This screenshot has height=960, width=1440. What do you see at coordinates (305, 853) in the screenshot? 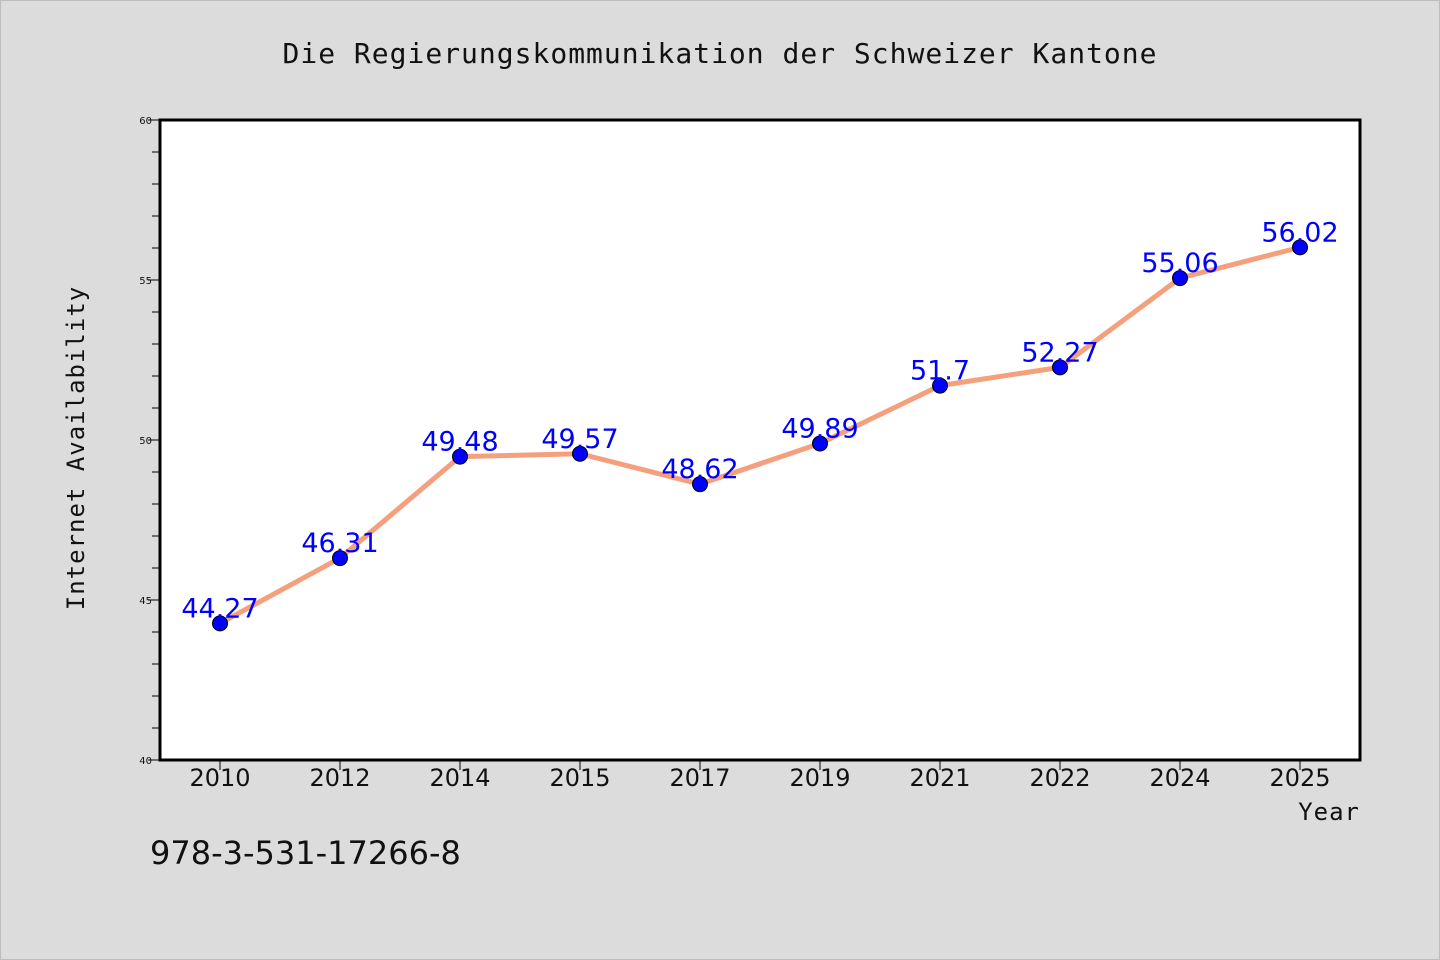
I see `isbn-footer: 978-3-531-17266-8` at bounding box center [305, 853].